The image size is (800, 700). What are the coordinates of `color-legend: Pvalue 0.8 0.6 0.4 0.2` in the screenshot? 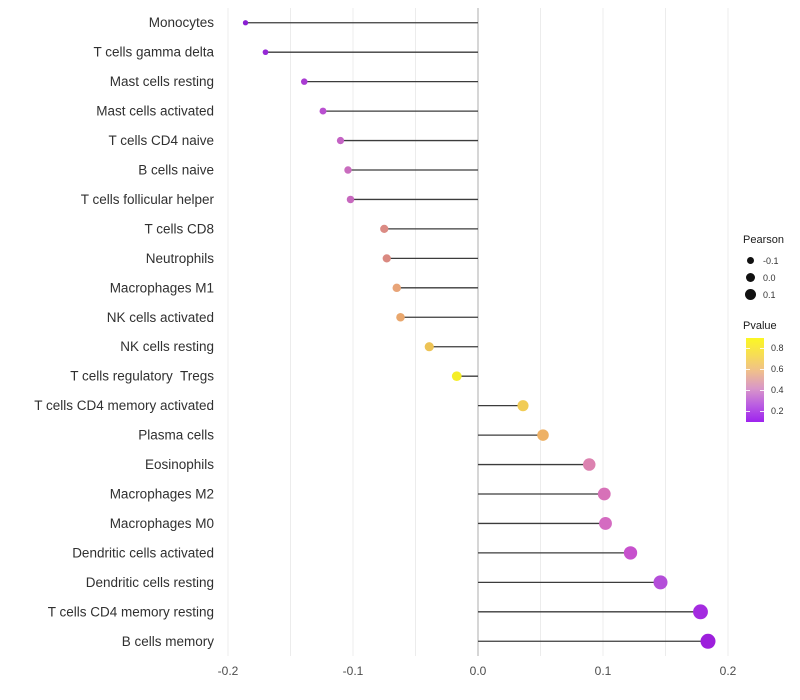 It's located at (768, 374).